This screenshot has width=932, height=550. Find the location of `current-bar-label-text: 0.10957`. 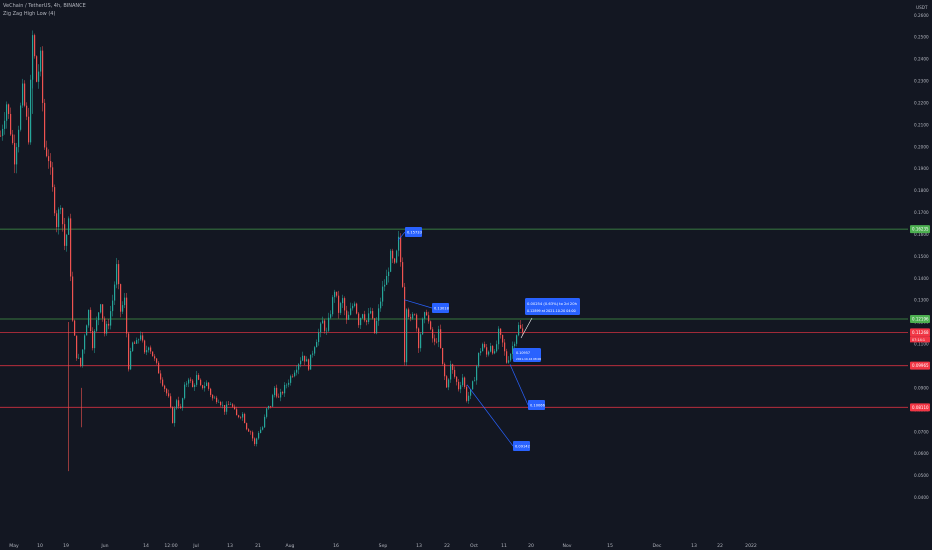

current-bar-label-text: 0.10957 is located at coordinates (523, 353).